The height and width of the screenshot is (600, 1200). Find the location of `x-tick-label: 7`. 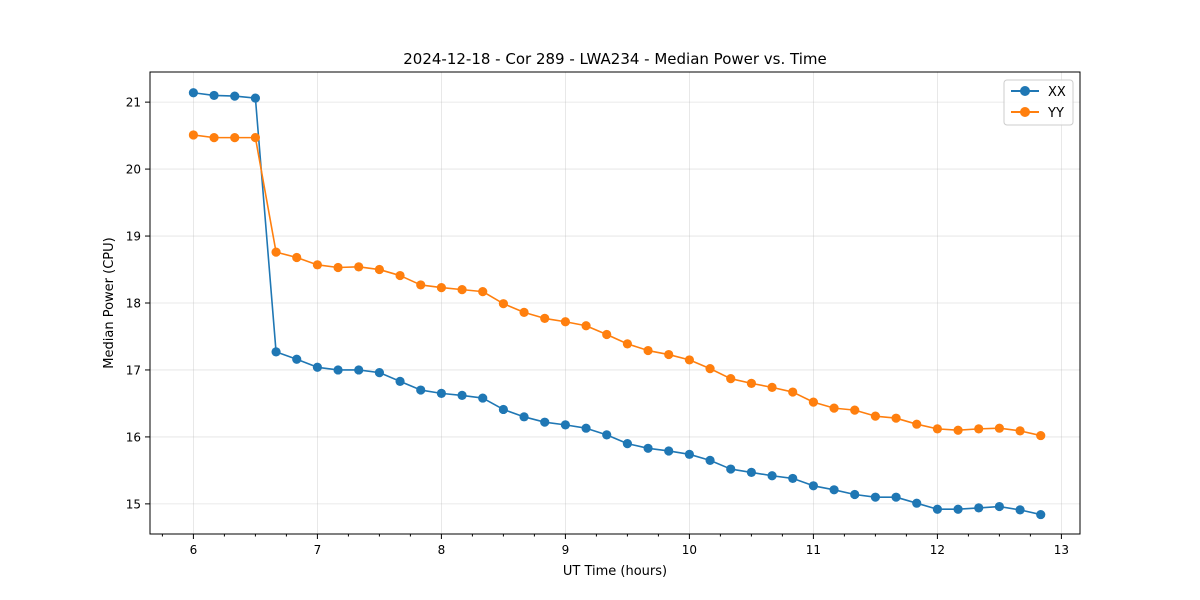

x-tick-label: 7 is located at coordinates (318, 550).